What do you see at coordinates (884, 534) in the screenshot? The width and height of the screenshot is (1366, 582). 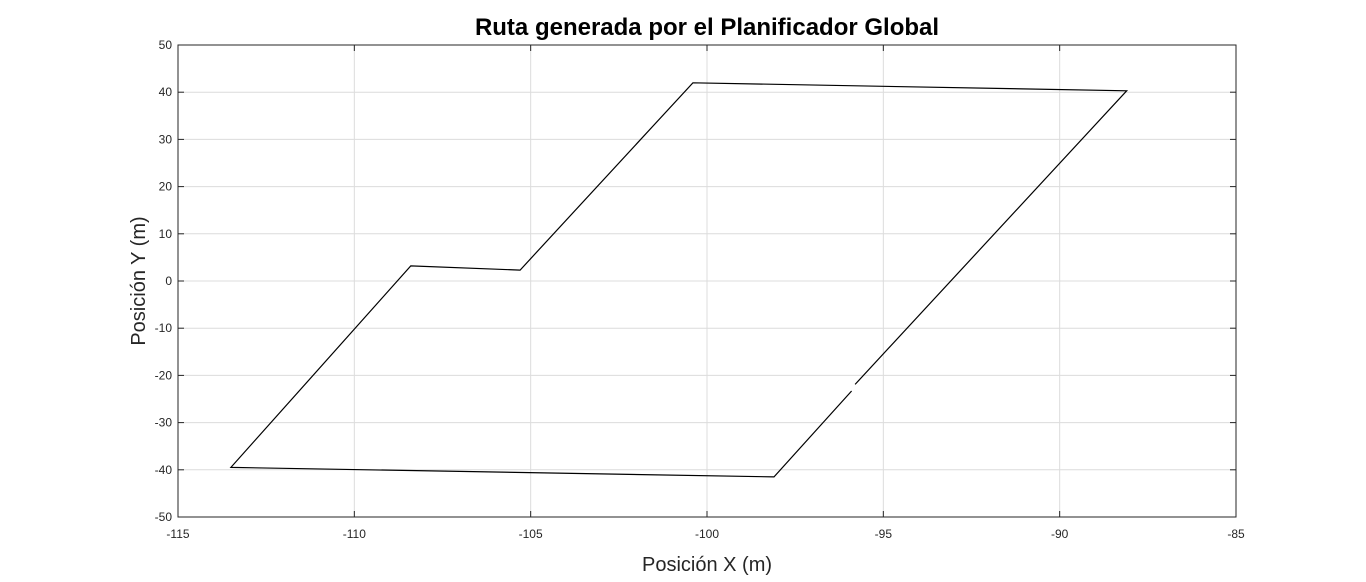 I see `x-tick-label: -95` at bounding box center [884, 534].